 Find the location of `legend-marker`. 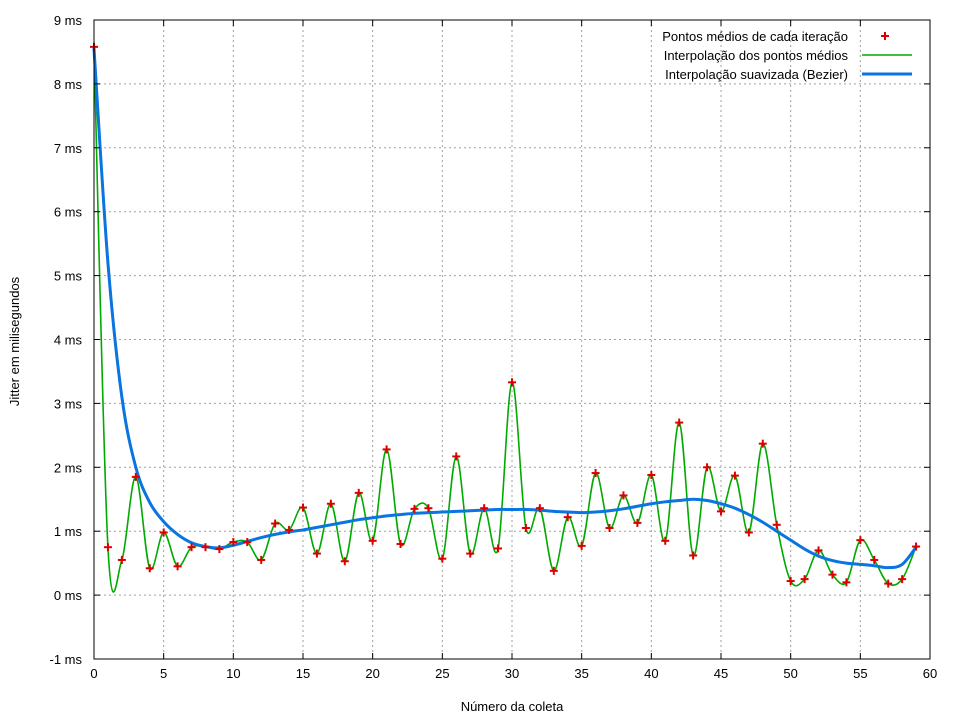

legend-marker is located at coordinates (885, 36).